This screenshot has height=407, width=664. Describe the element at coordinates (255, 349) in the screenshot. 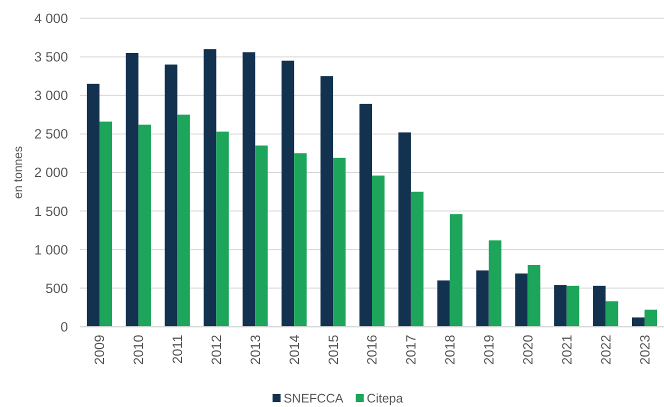

I see `x-tick-label: 2013` at that location.